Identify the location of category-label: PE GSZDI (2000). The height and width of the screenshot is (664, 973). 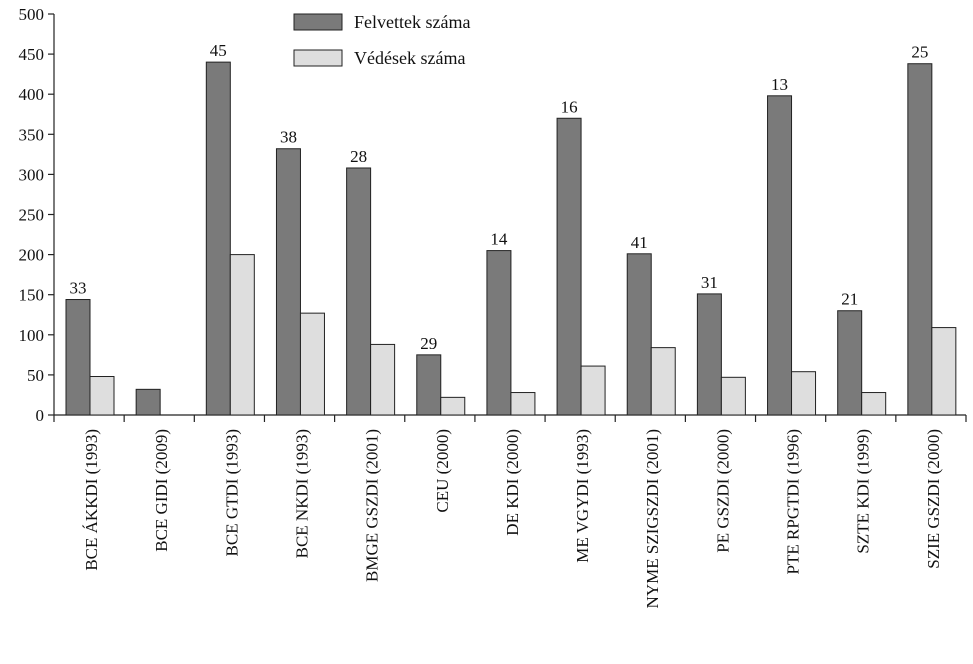
(722, 491).